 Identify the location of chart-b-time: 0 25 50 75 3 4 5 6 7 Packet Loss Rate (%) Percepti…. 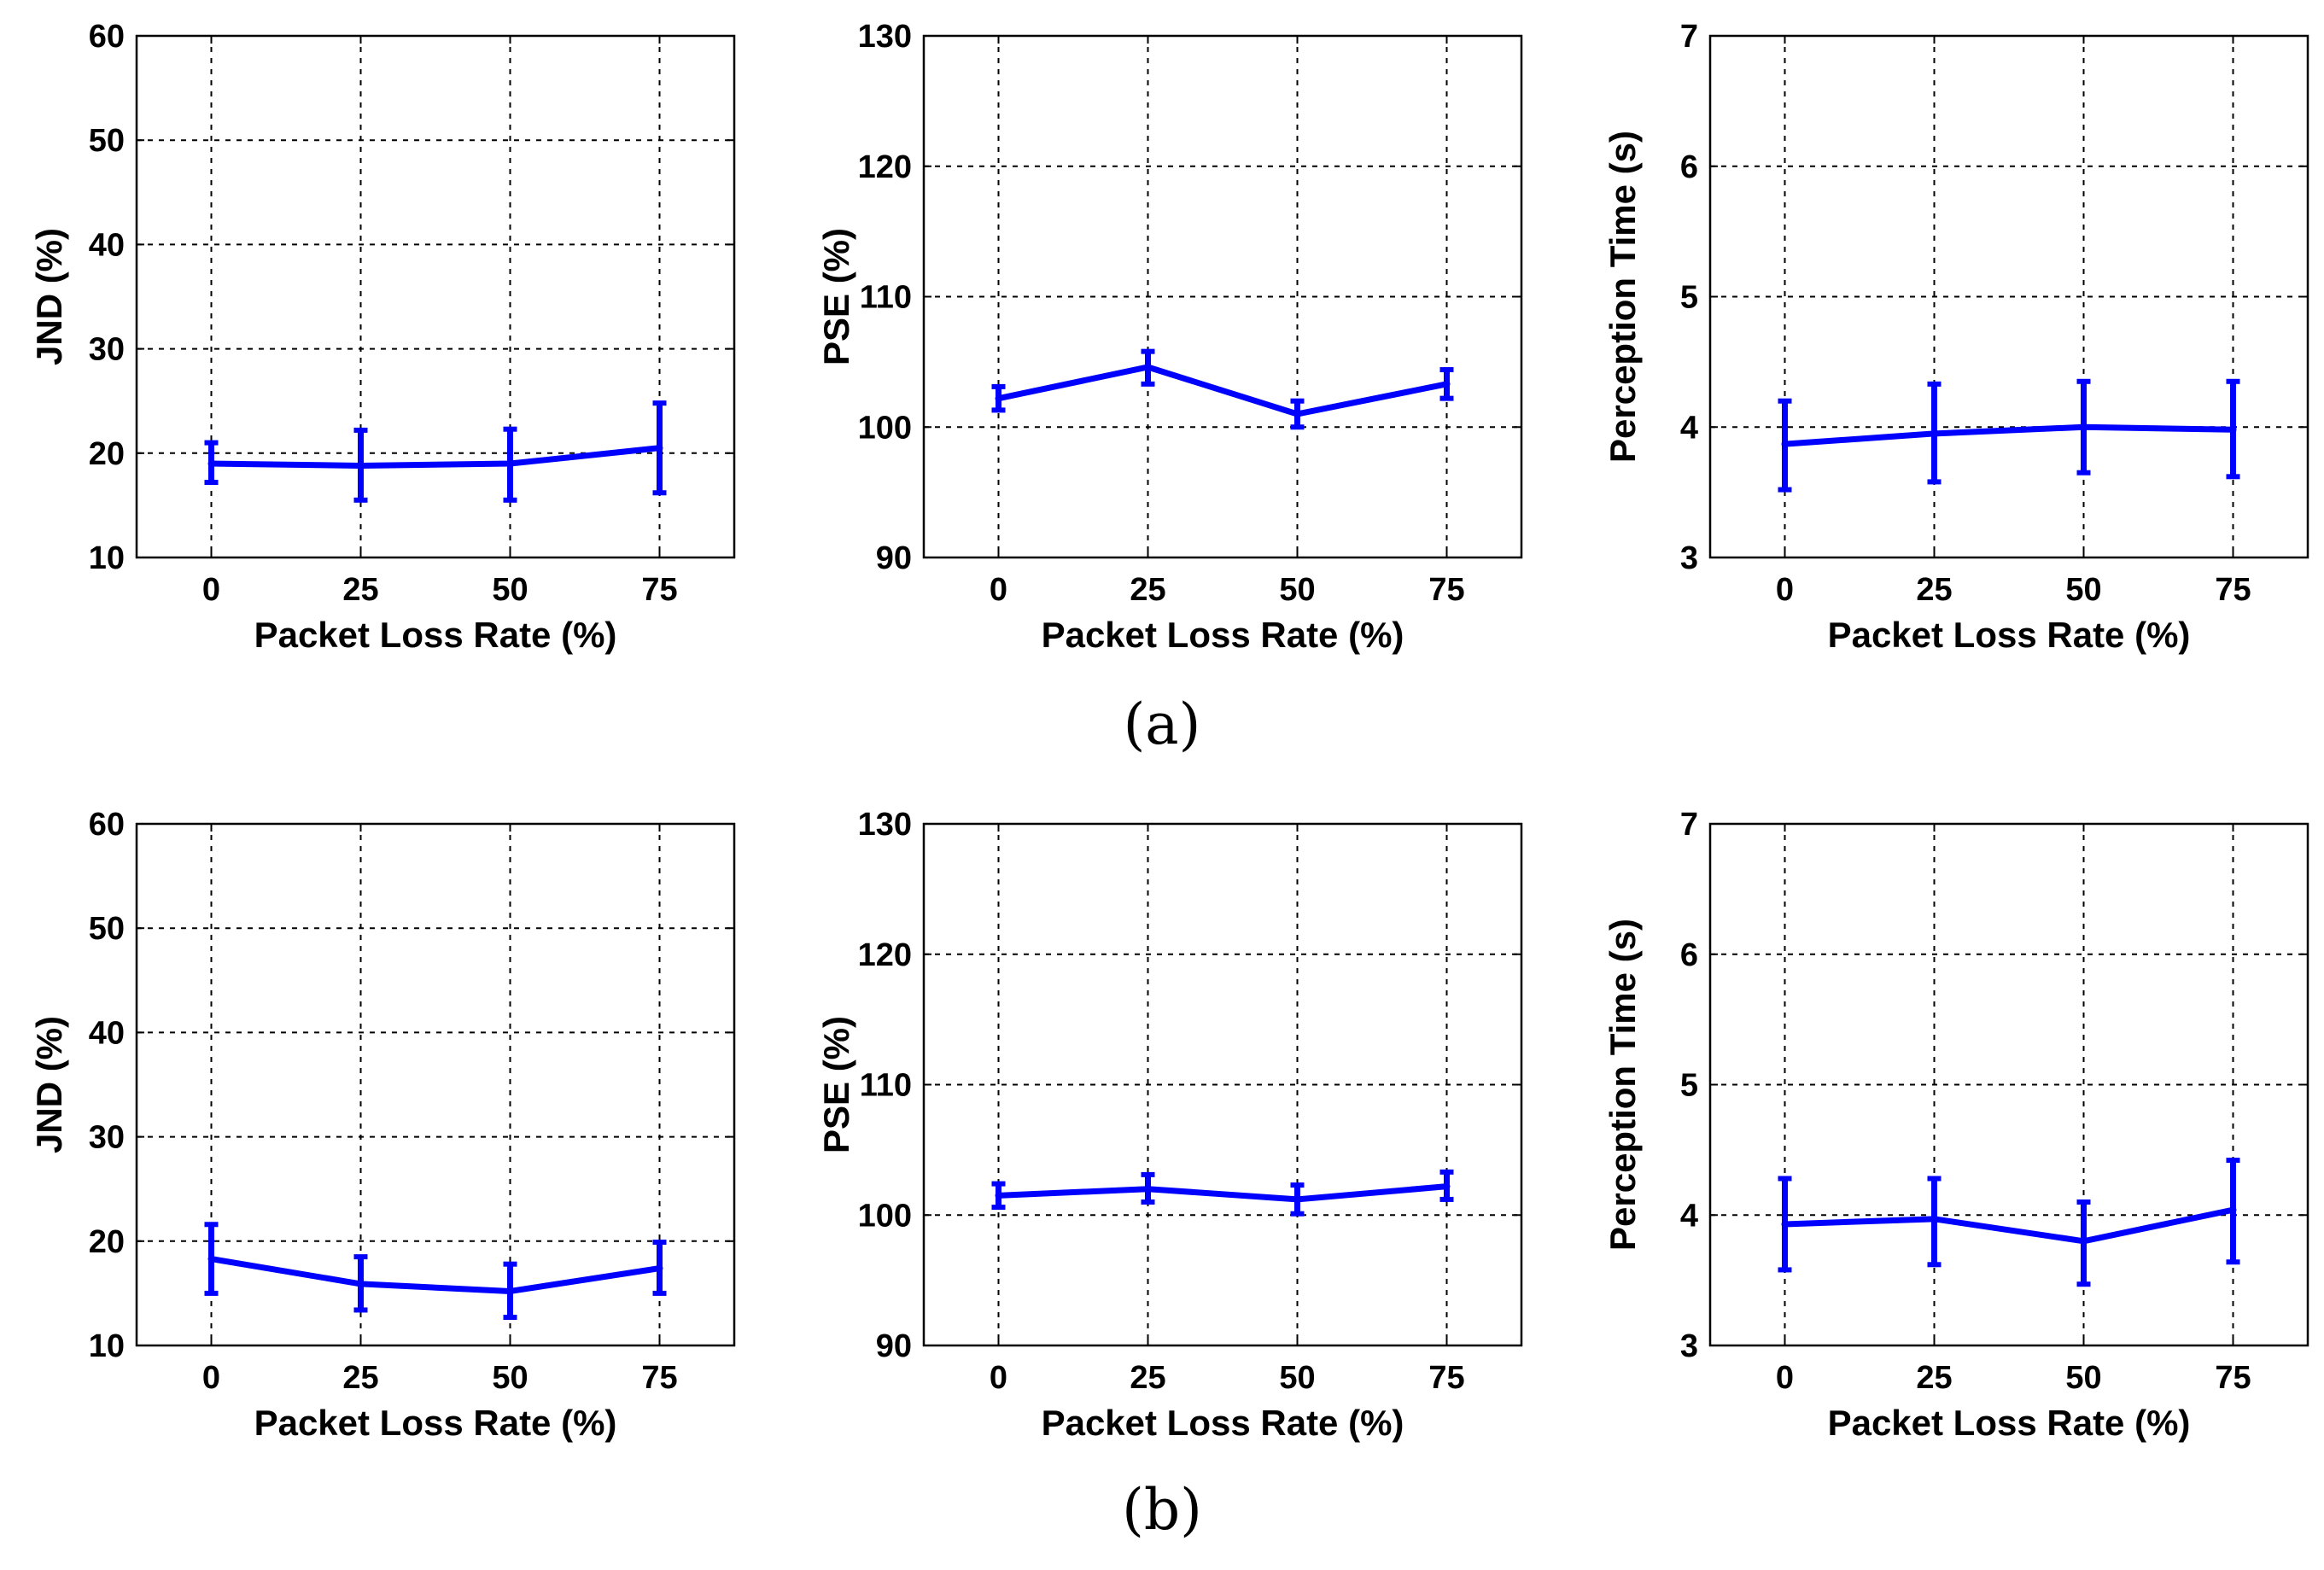
(1956, 1125).